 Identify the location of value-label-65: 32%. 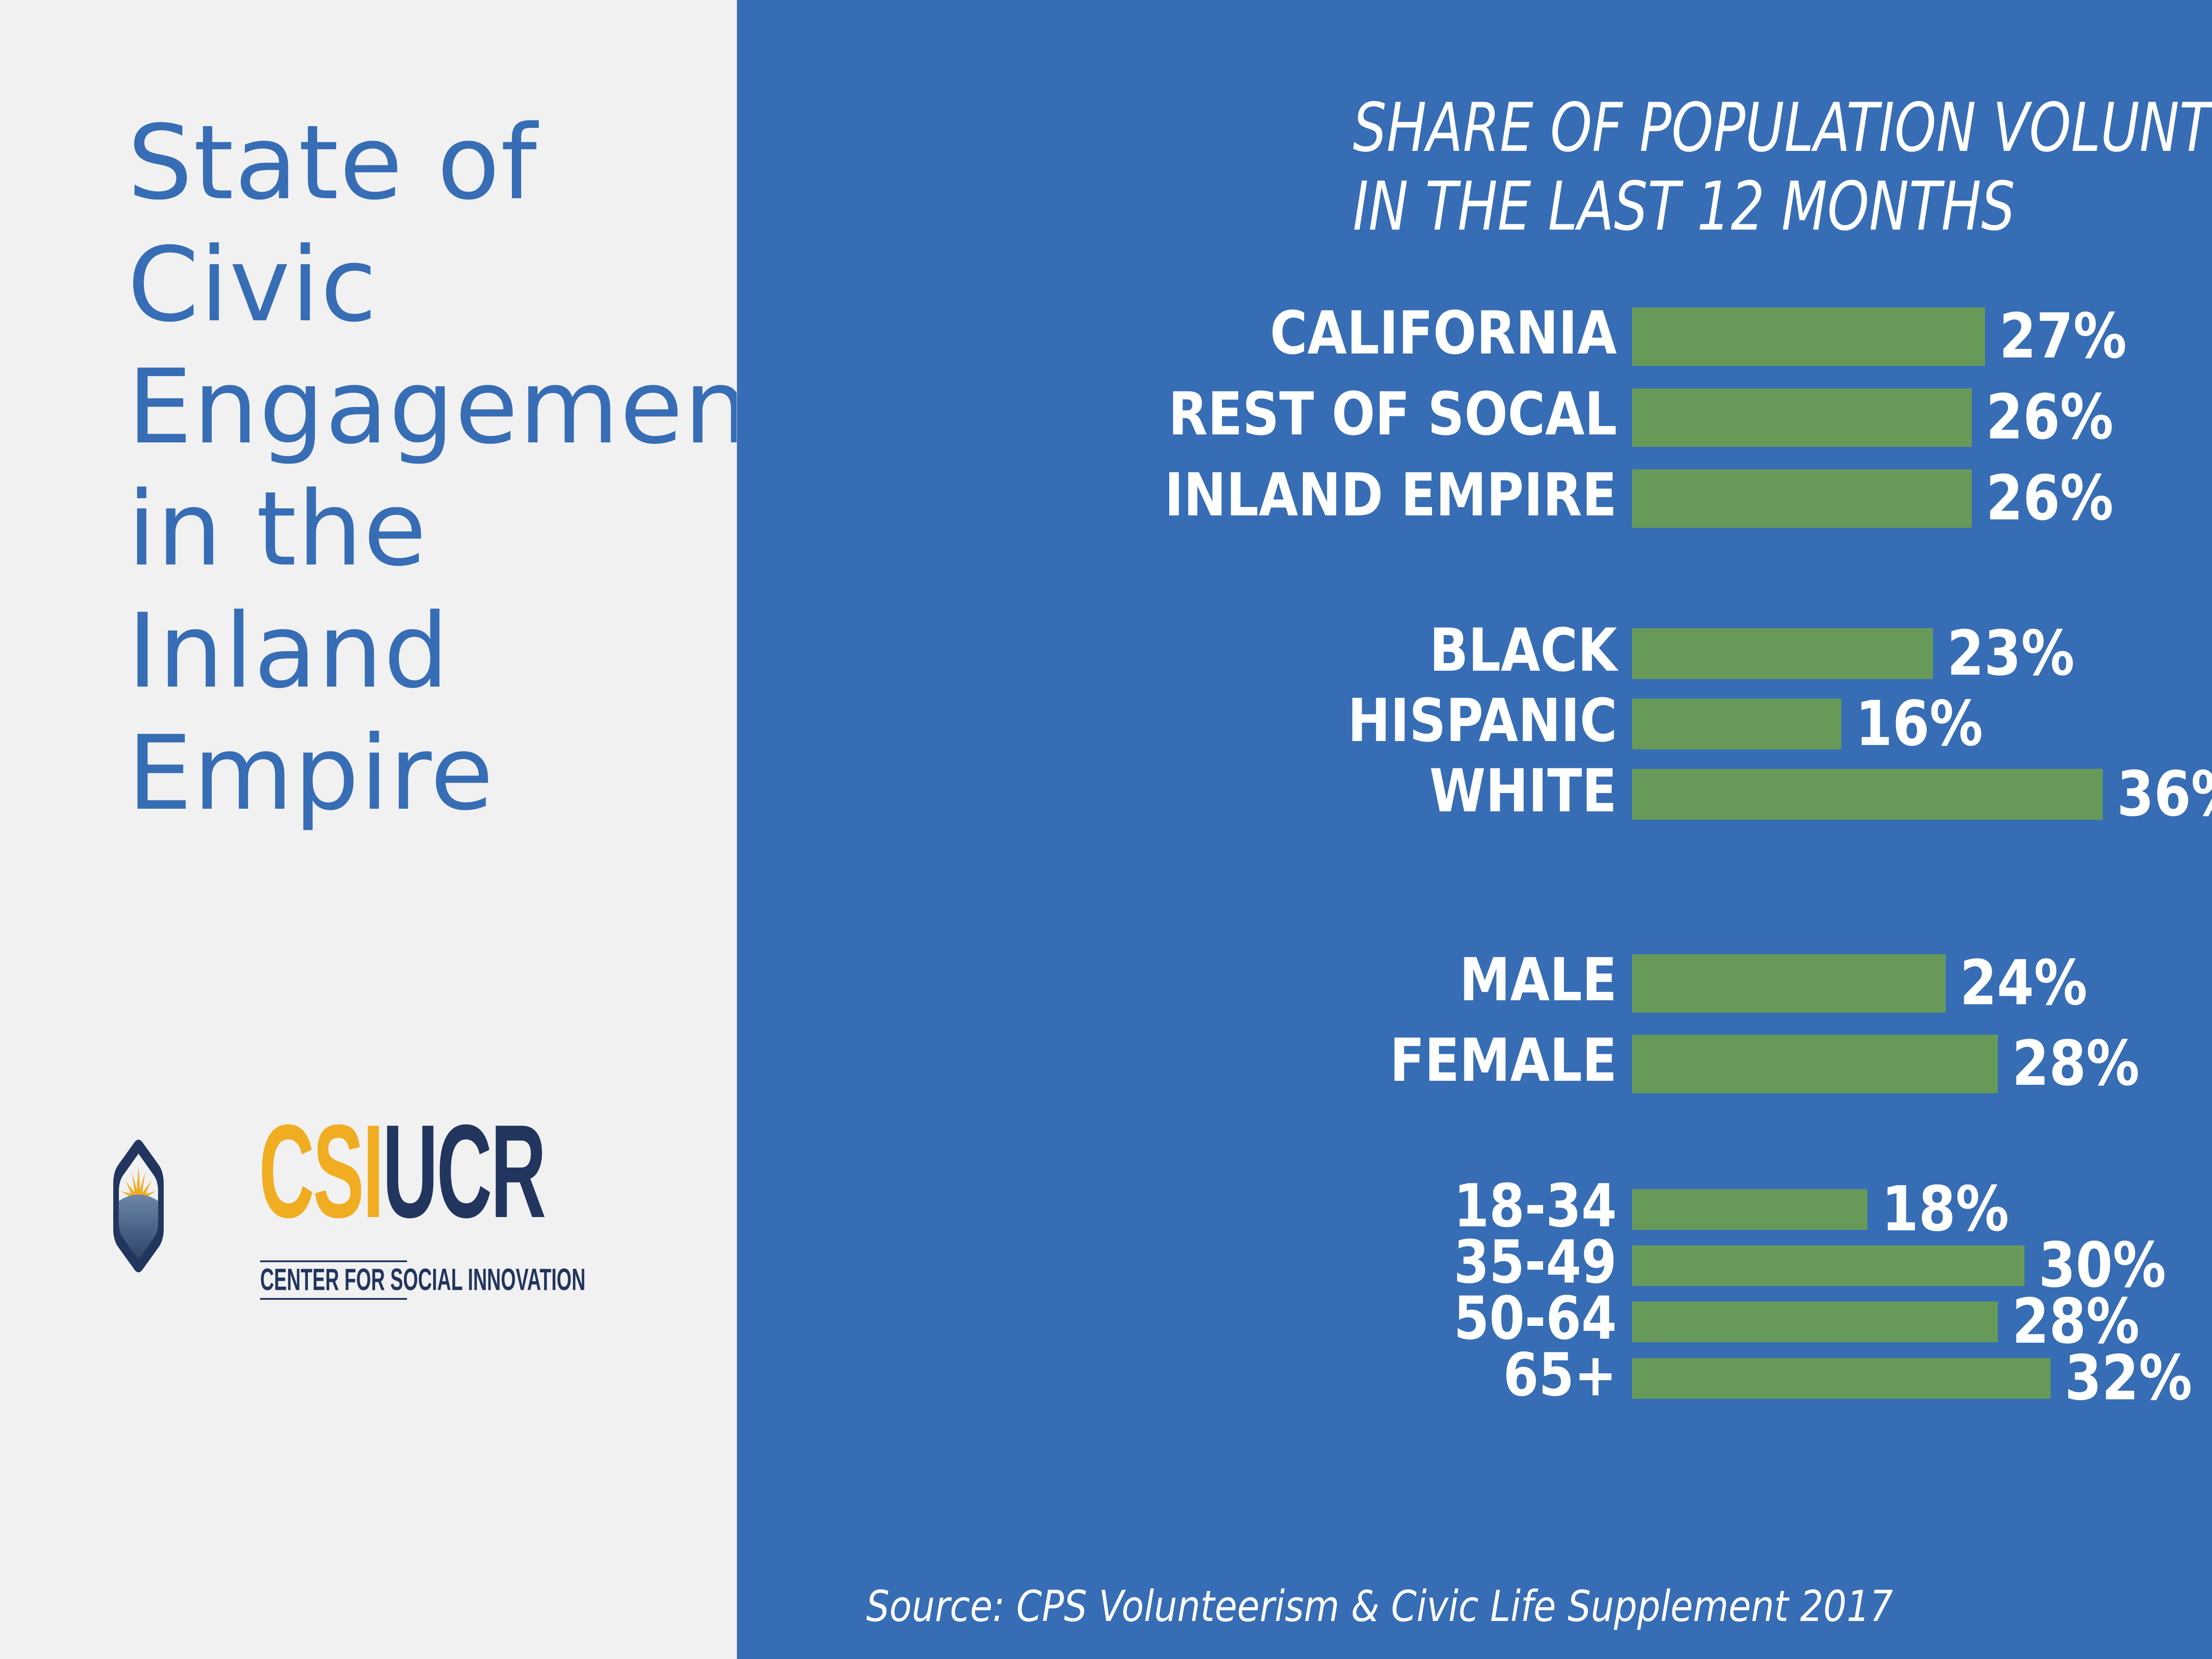
(2128, 1378).